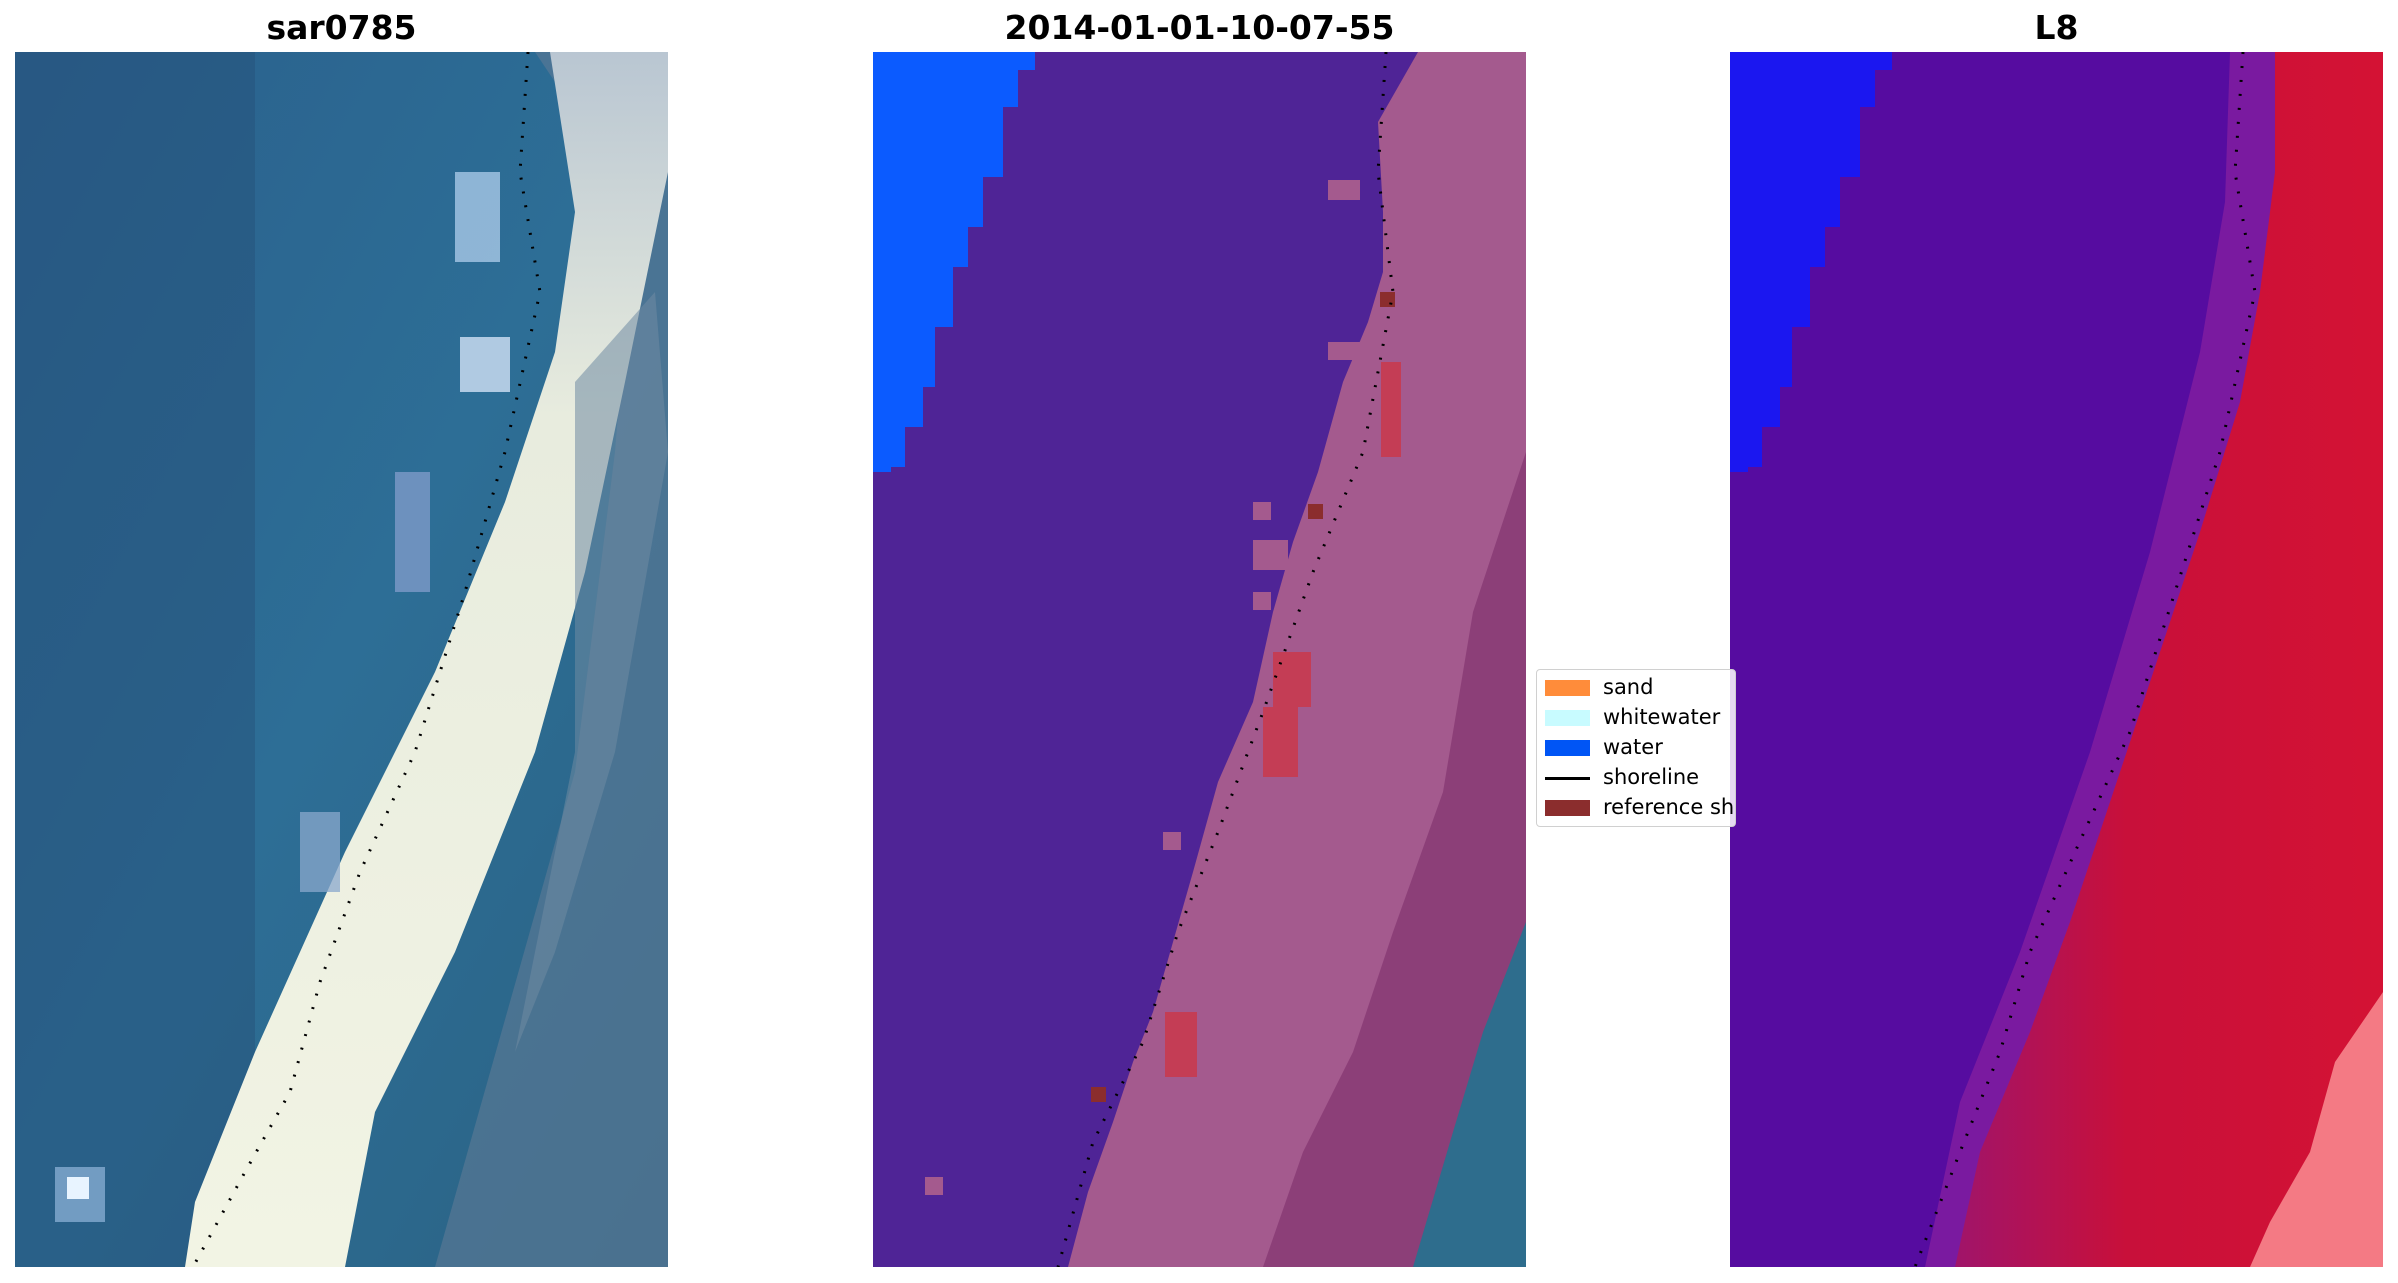 The width and height of the screenshot is (2398, 1283). I want to click on reference-shoreline-swatch, so click(1567, 808).